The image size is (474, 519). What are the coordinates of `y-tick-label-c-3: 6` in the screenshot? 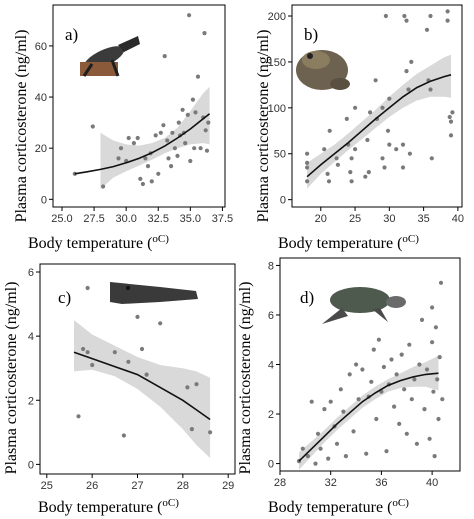 It's located at (31, 273).